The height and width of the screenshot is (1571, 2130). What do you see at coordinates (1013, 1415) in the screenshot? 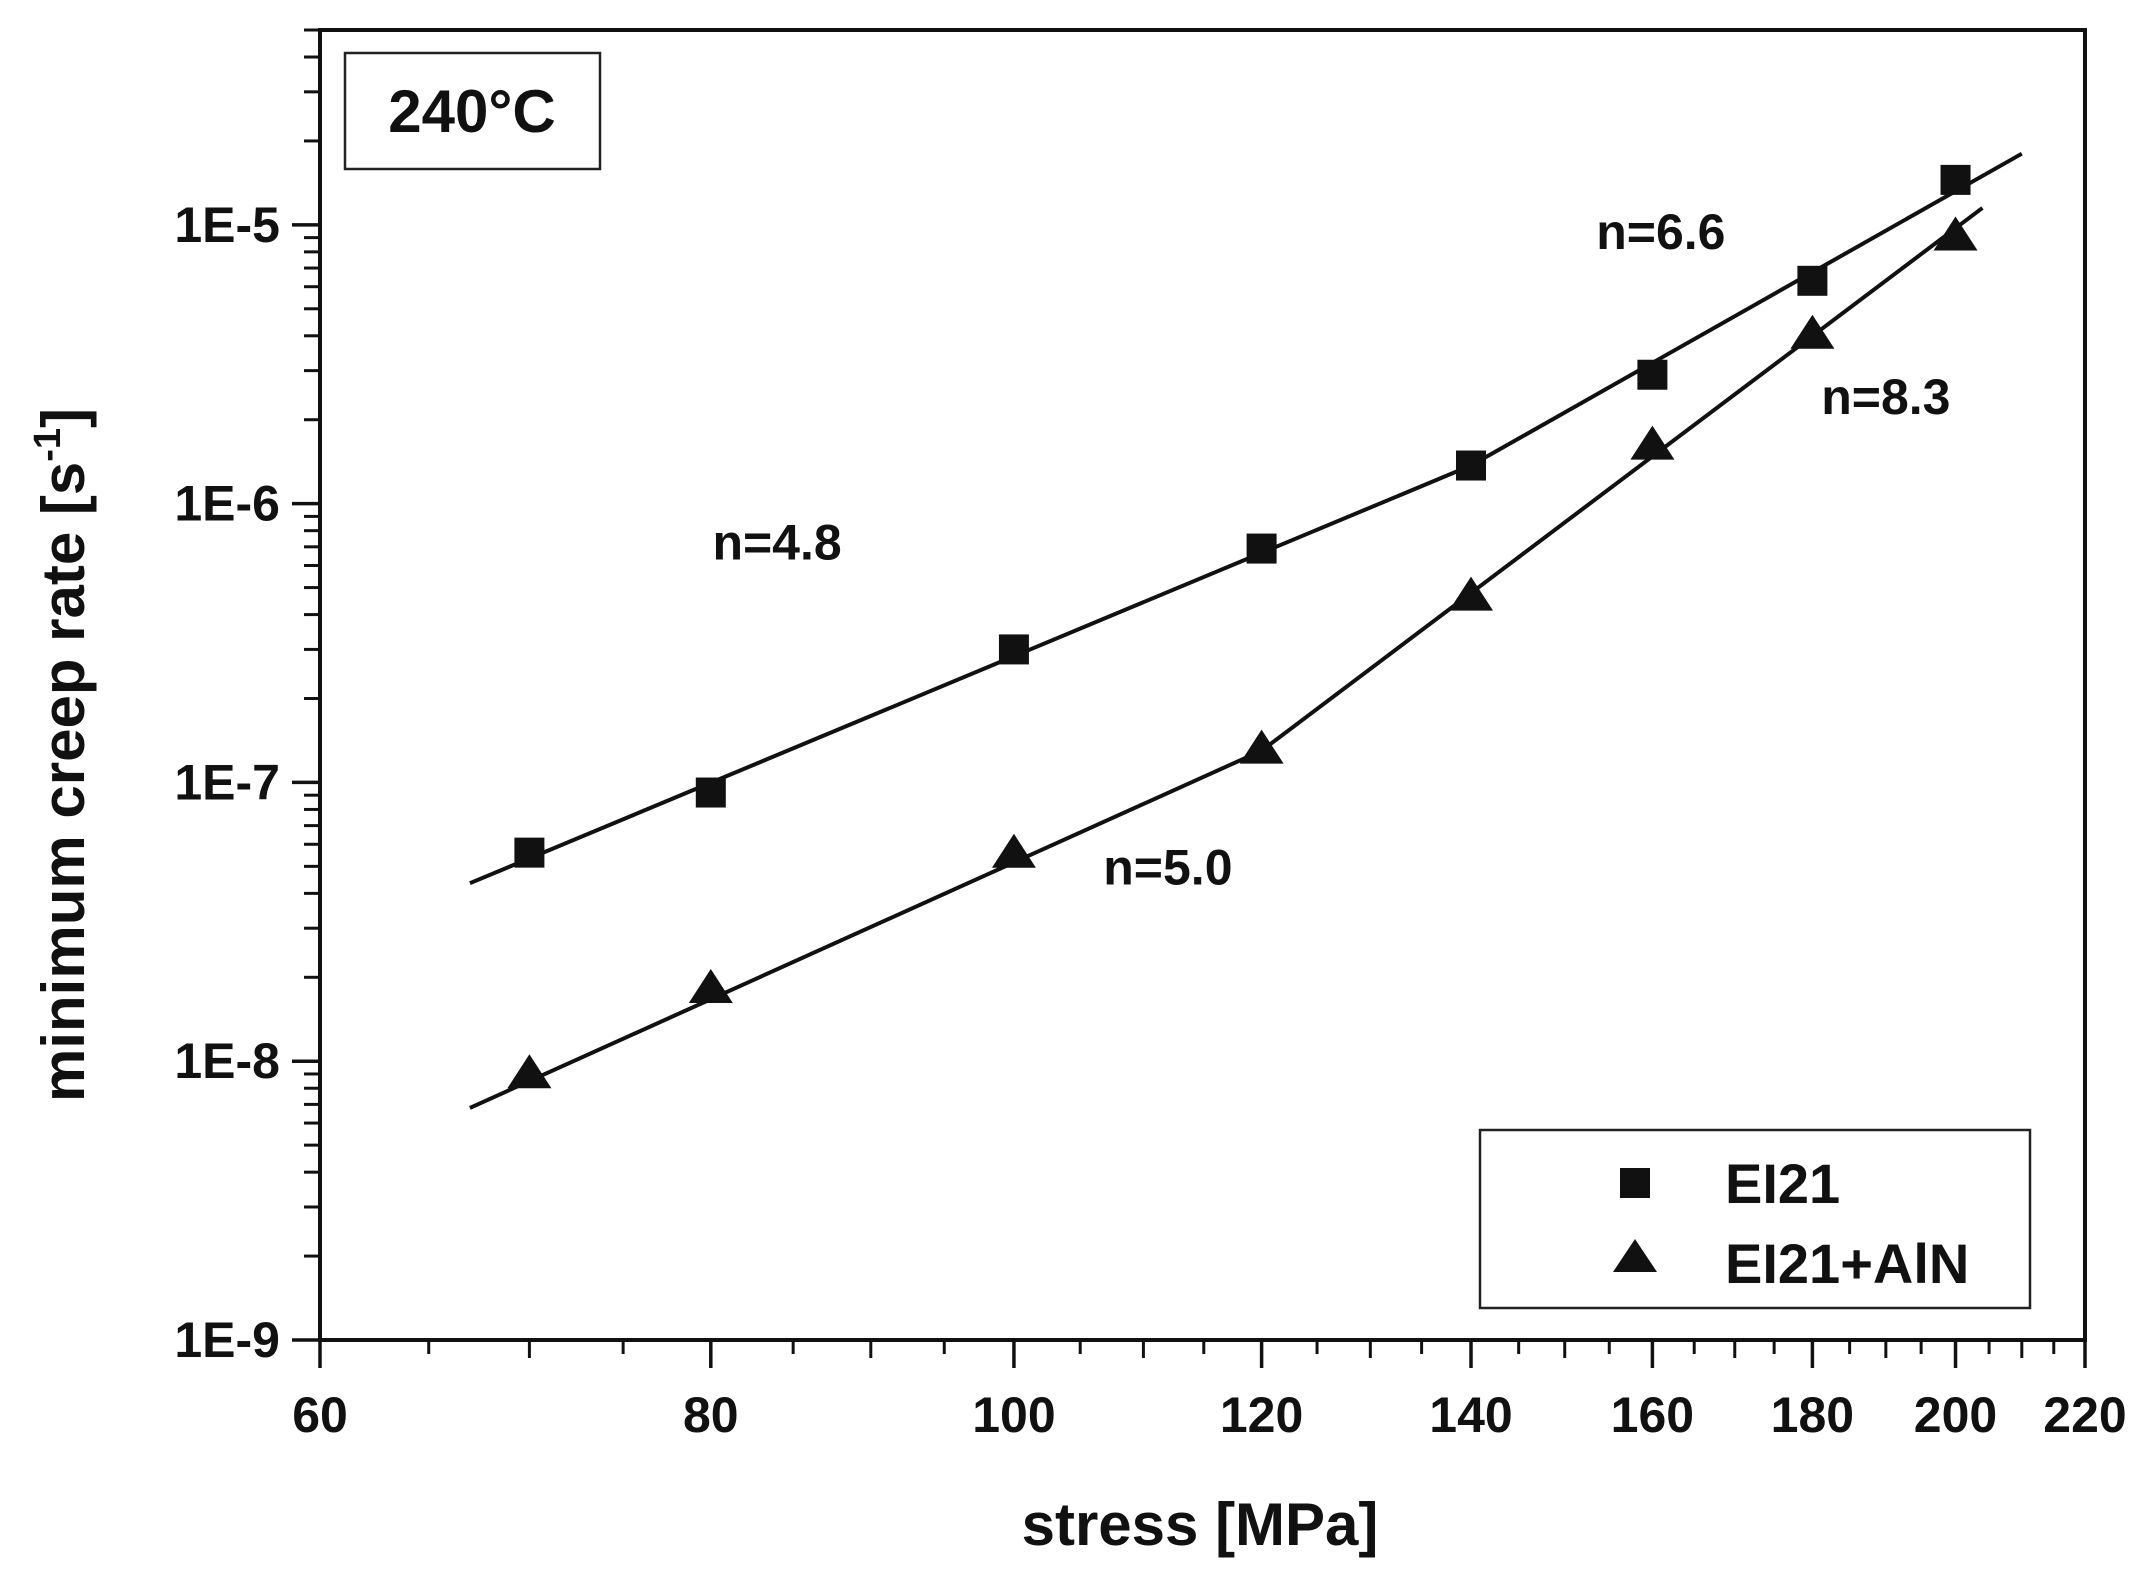
I see `x-tick-label: 100` at bounding box center [1013, 1415].